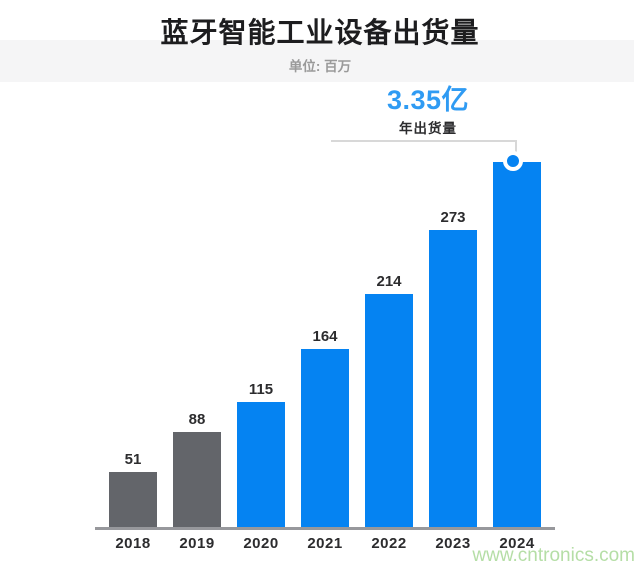 The width and height of the screenshot is (640, 574). I want to click on watermark: www.cntronics.com, so click(553, 555).